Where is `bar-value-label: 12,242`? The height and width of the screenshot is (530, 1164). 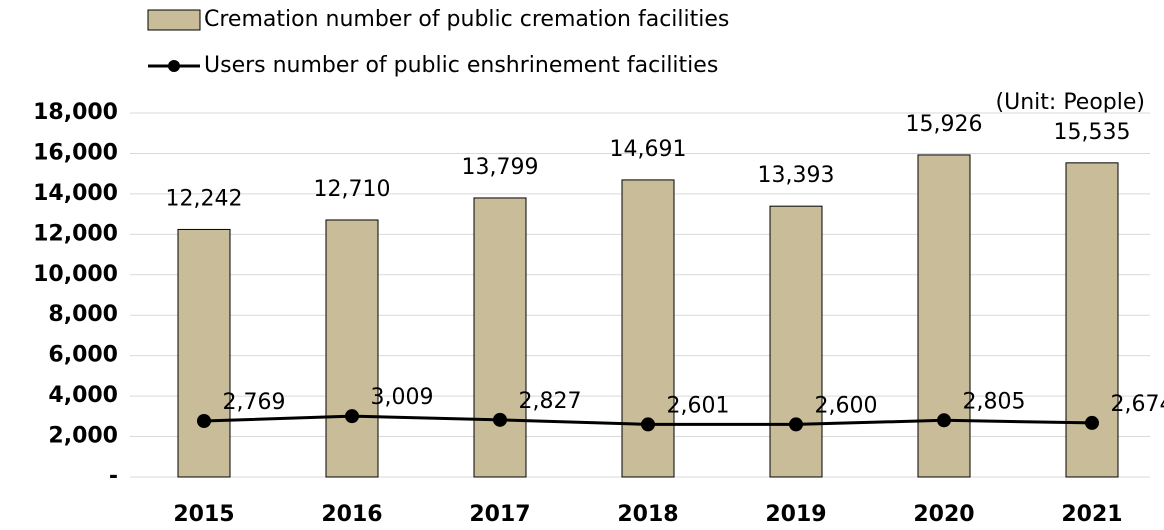 bar-value-label: 12,242 is located at coordinates (204, 198).